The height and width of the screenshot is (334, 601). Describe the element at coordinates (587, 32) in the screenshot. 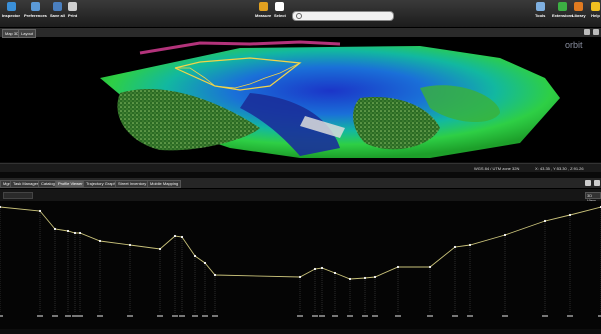

I see `view-options-icon` at that location.